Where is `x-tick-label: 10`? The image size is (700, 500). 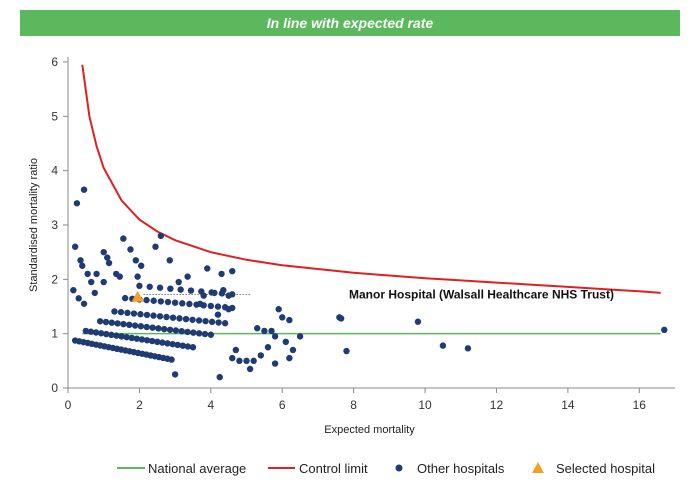
x-tick-label: 10 is located at coordinates (425, 405).